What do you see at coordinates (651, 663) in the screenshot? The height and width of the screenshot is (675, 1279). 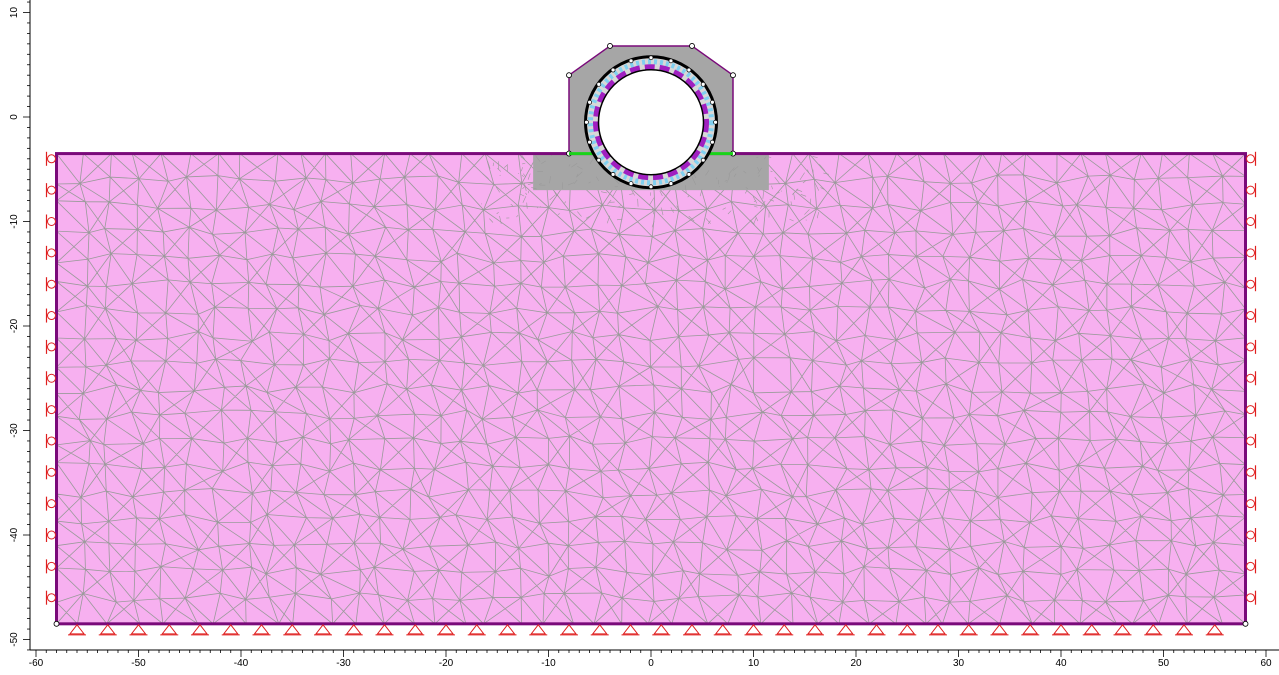 I see `x-tick-label: 0` at bounding box center [651, 663].